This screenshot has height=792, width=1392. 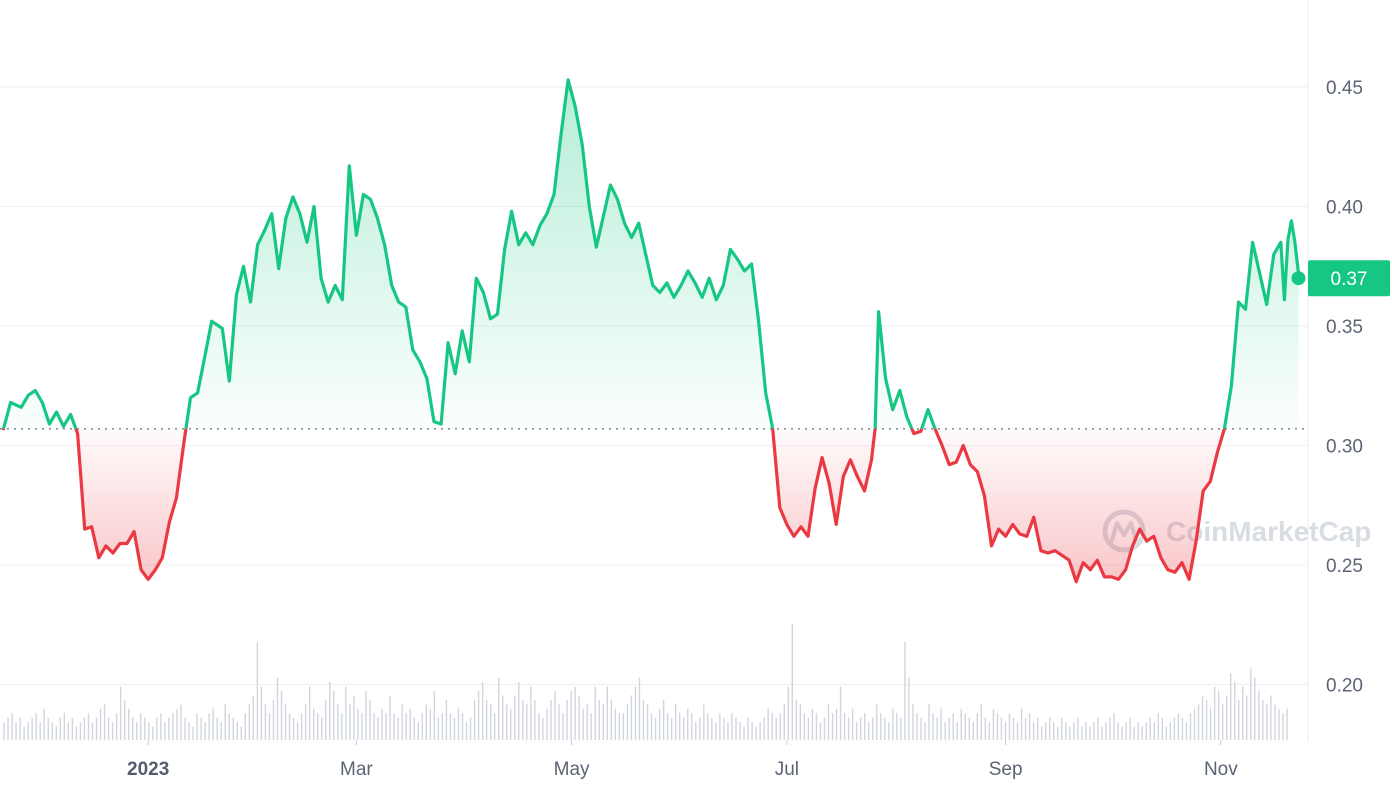 I want to click on x-axis-ticks: 2023 Mar May Jul Sep Nov, so click(x=682, y=760).